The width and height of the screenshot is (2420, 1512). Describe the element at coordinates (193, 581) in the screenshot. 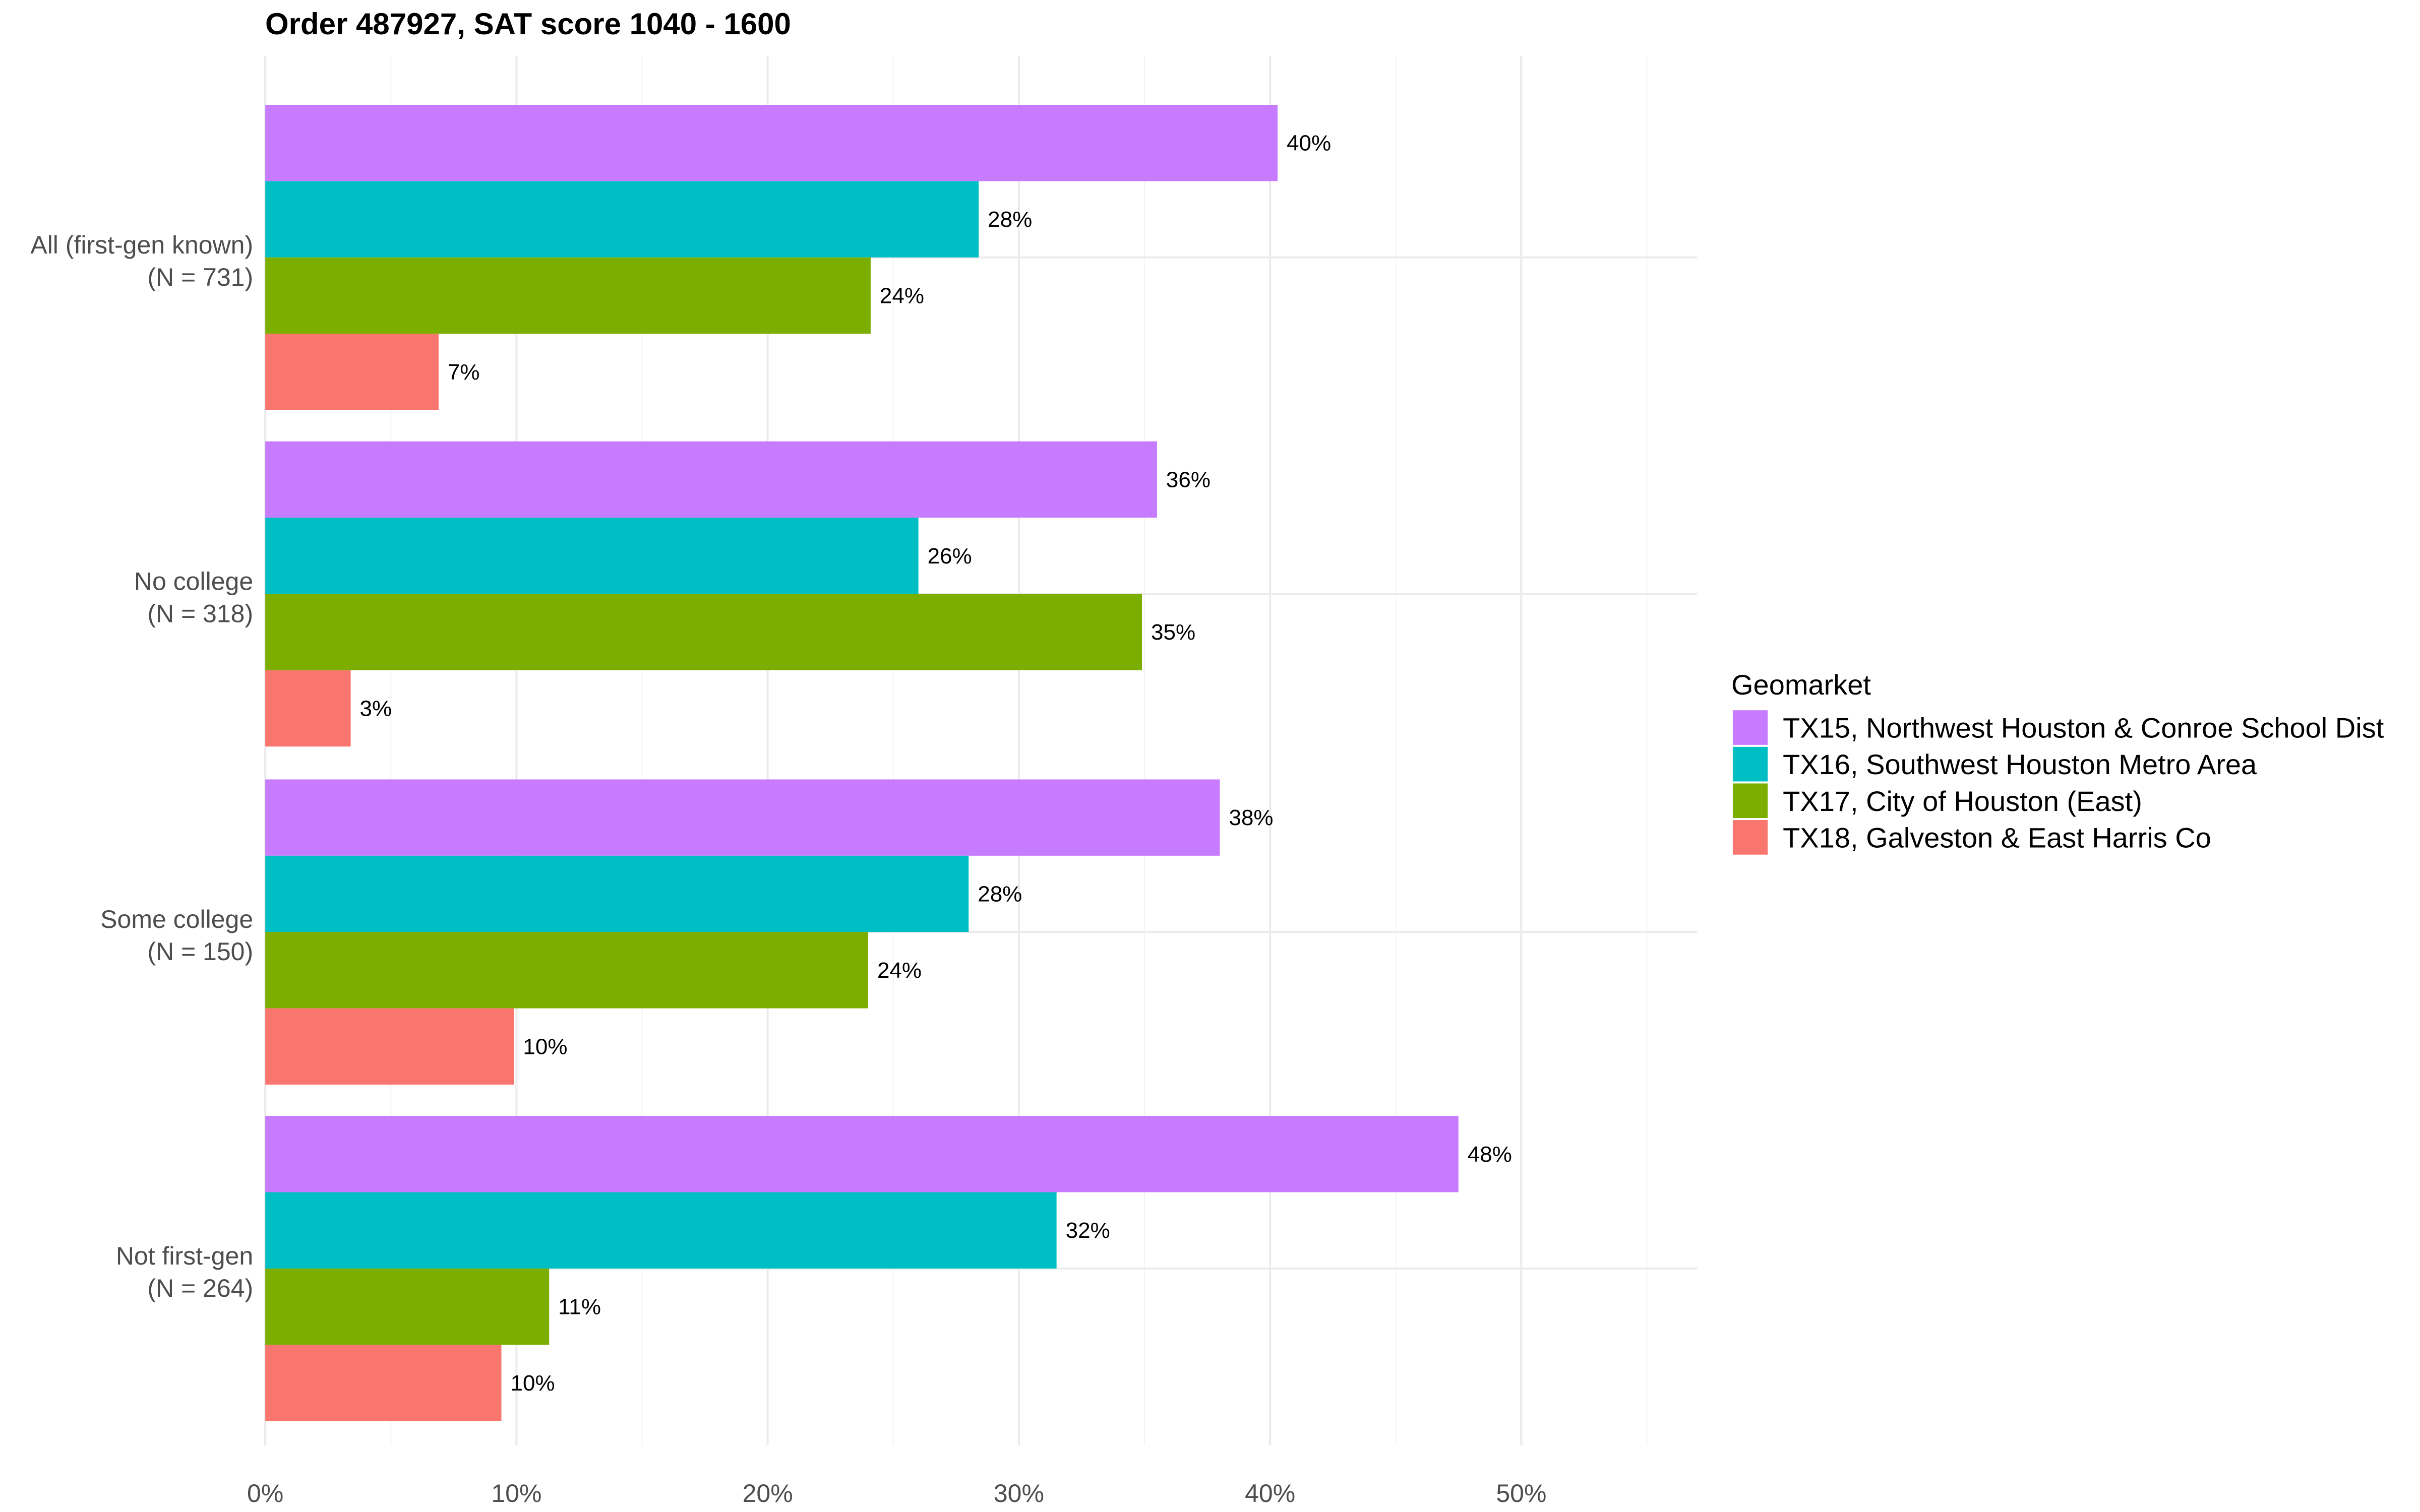

I see `y-tick-label: No college` at that location.